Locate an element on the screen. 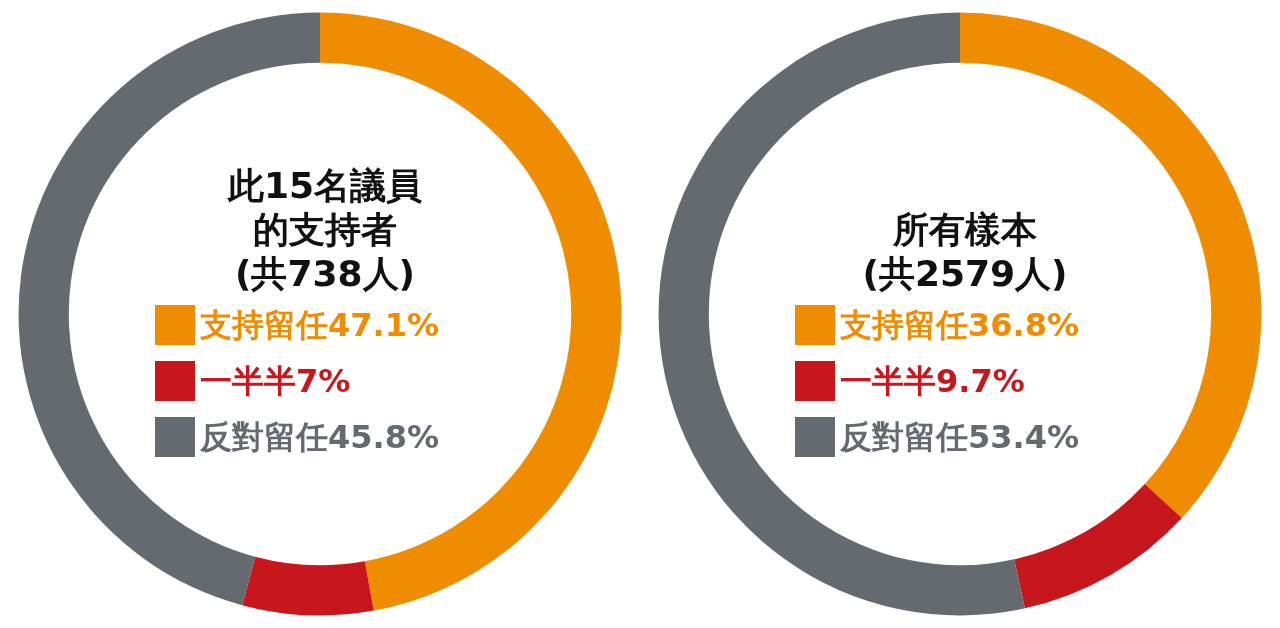 Image resolution: width=1280 pixels, height=628 pixels. legend-label: 支持留任47.1% is located at coordinates (319, 325).